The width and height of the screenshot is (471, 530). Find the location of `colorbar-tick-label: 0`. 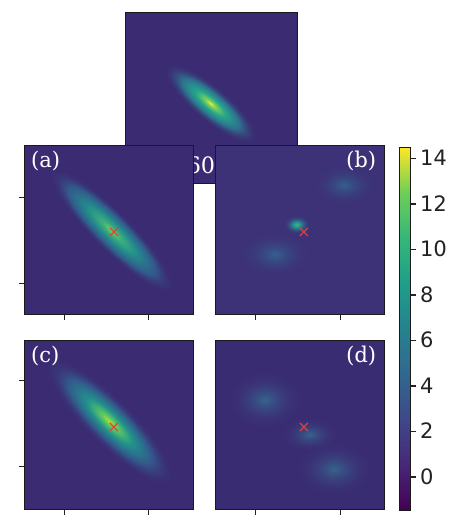

colorbar-tick-label: 0 is located at coordinates (427, 476).